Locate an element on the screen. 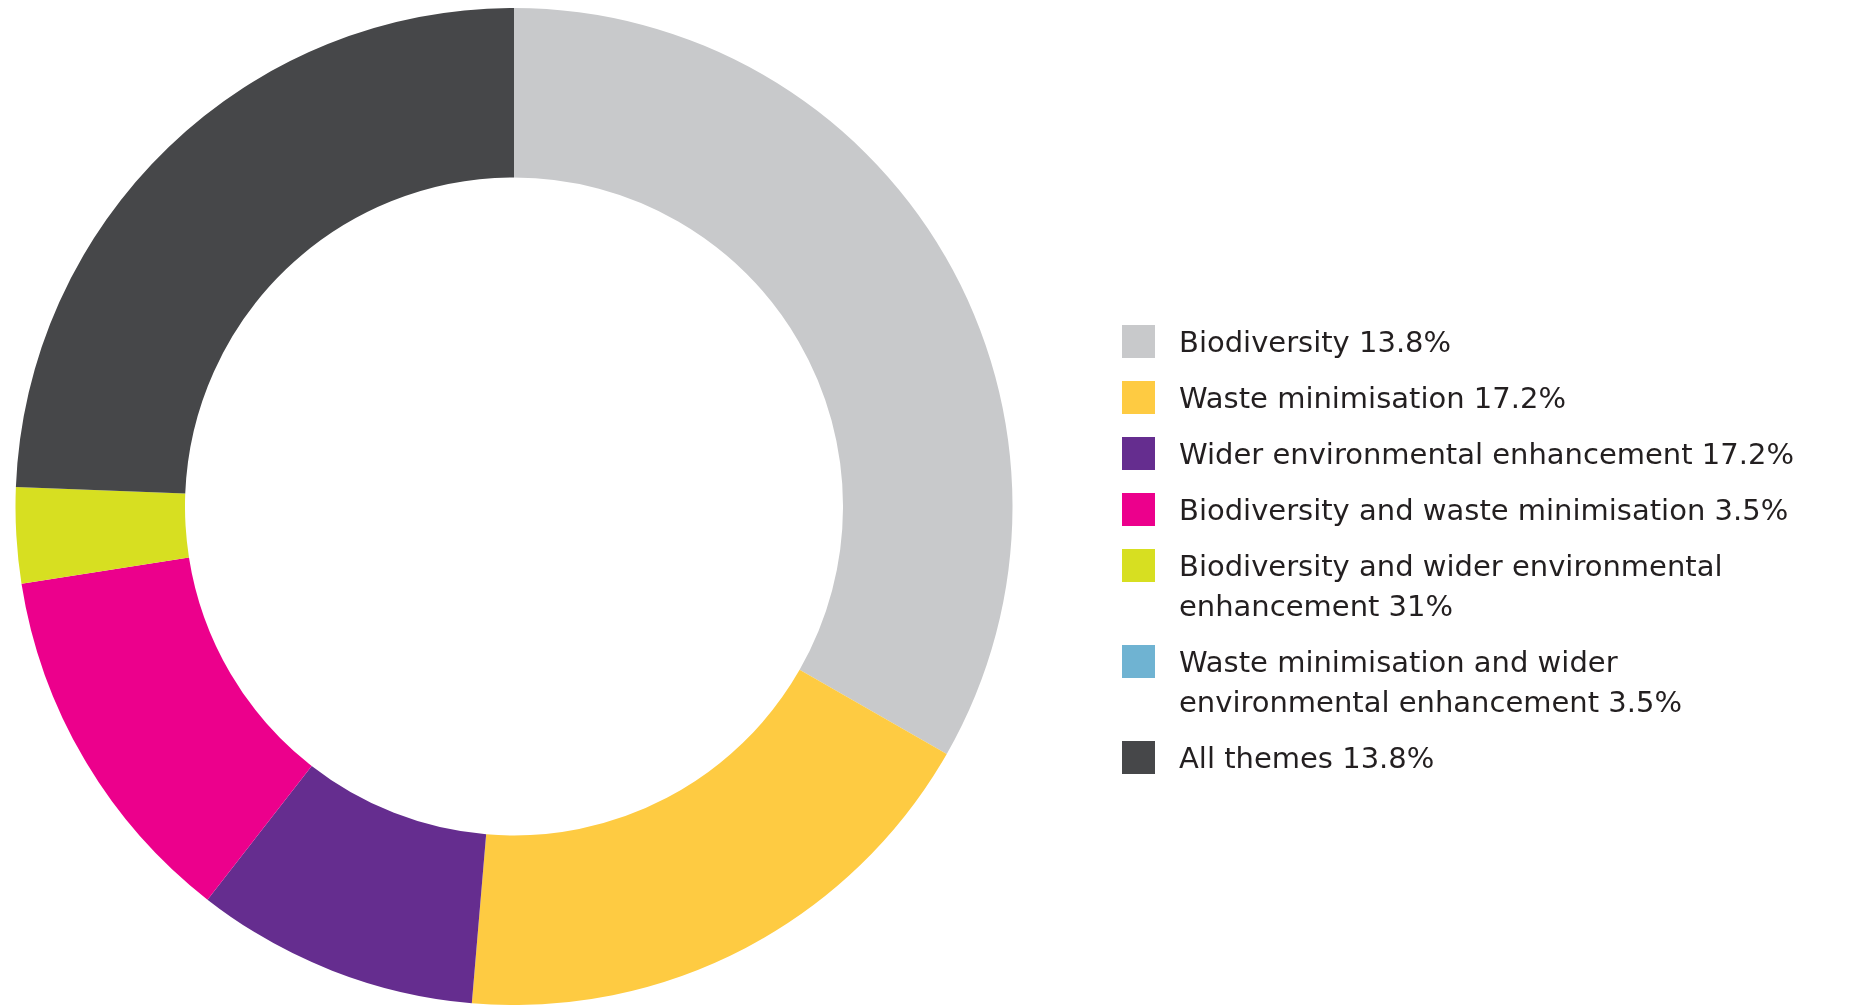  legend-label: Wider environmental enhancement 17.2% is located at coordinates (1486, 454).